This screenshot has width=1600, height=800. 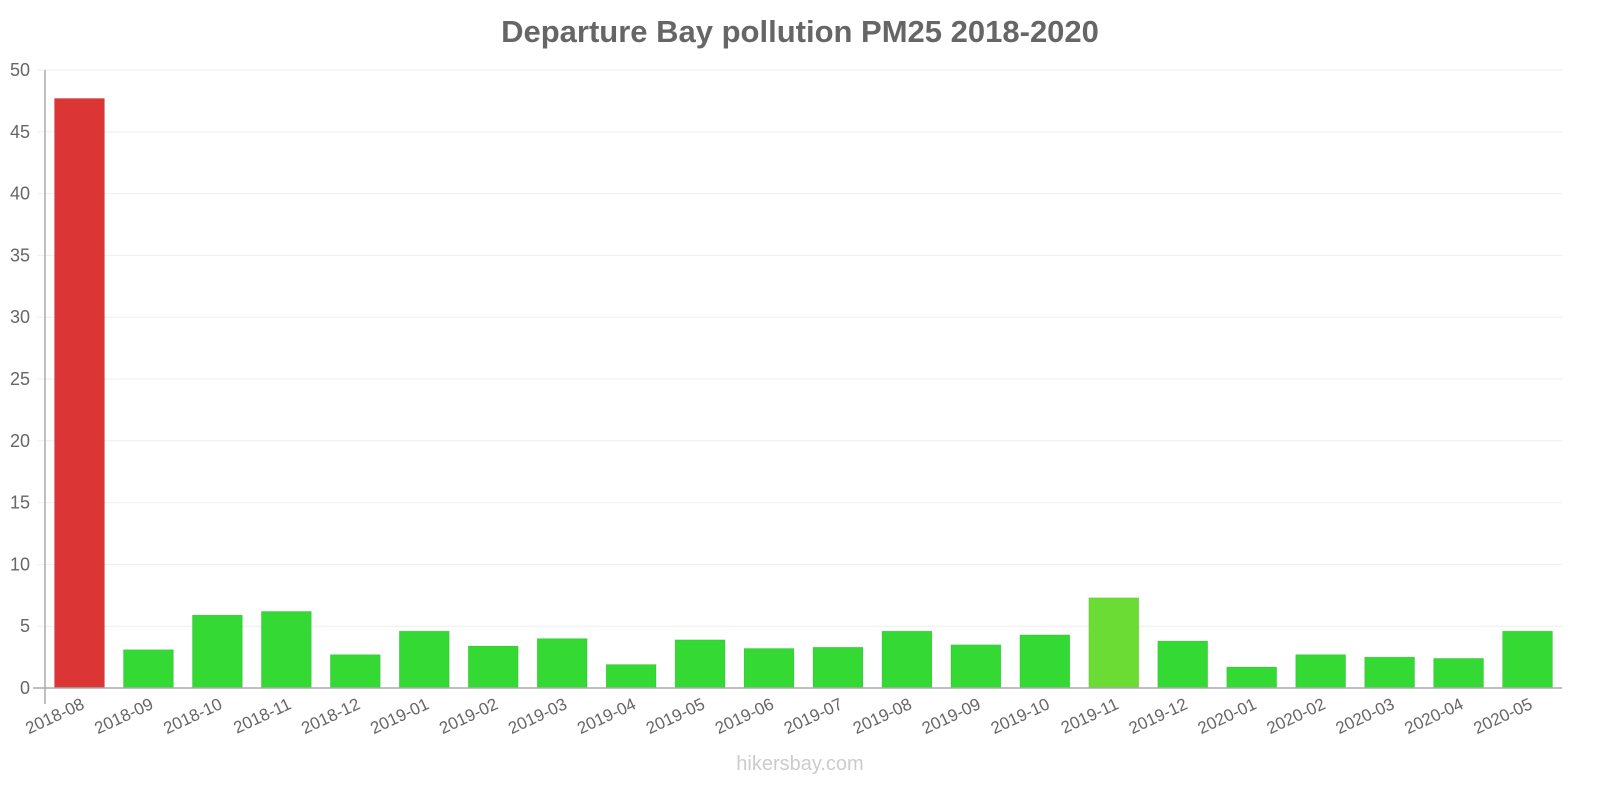 What do you see at coordinates (675, 716) in the screenshot?
I see `x-tick-label: 2019-05` at bounding box center [675, 716].